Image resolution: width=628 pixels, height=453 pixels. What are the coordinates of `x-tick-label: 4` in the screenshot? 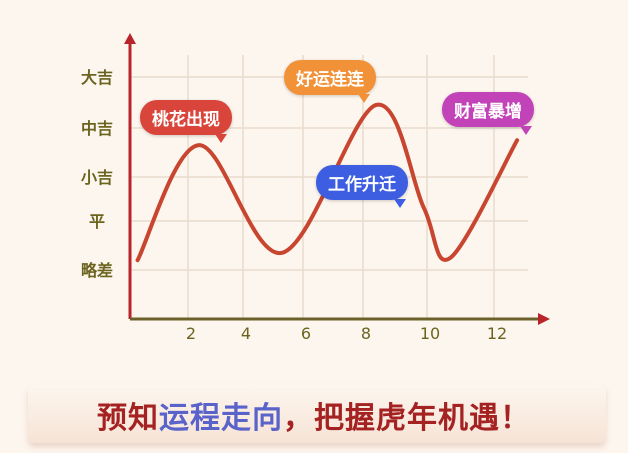 It's located at (246, 333).